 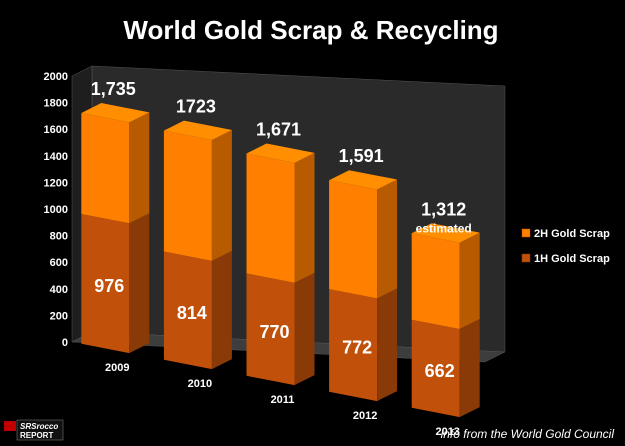 What do you see at coordinates (192, 313) in the screenshot?
I see `inner-label: 814` at bounding box center [192, 313].